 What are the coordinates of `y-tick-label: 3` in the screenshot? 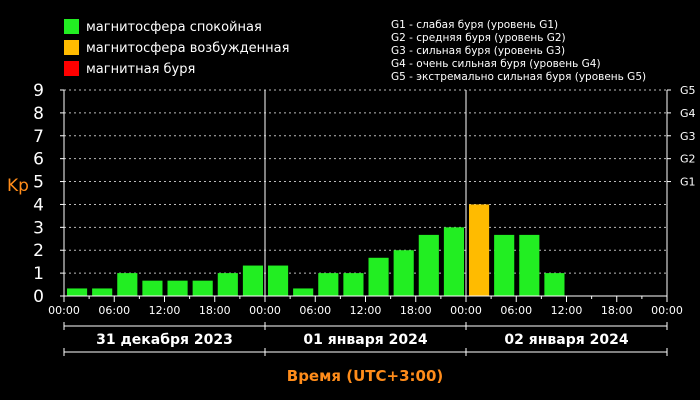 It's located at (38, 228).